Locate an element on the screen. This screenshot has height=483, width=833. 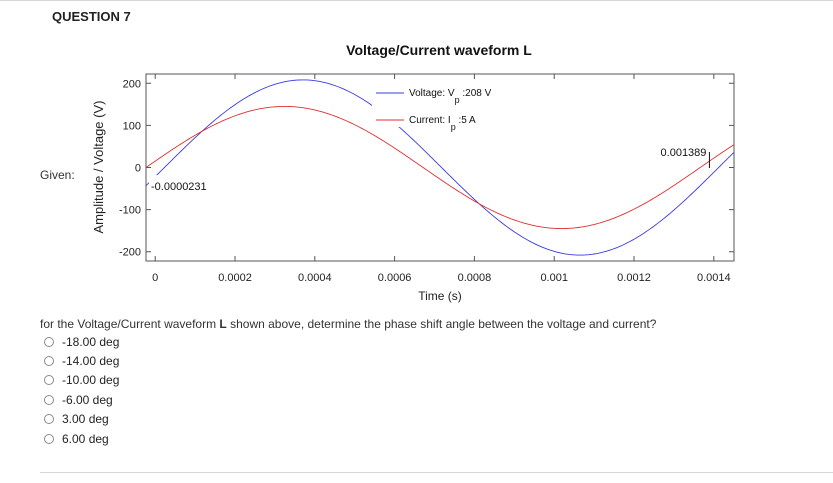
x-tick-label: 0.0008 is located at coordinates (475, 278).